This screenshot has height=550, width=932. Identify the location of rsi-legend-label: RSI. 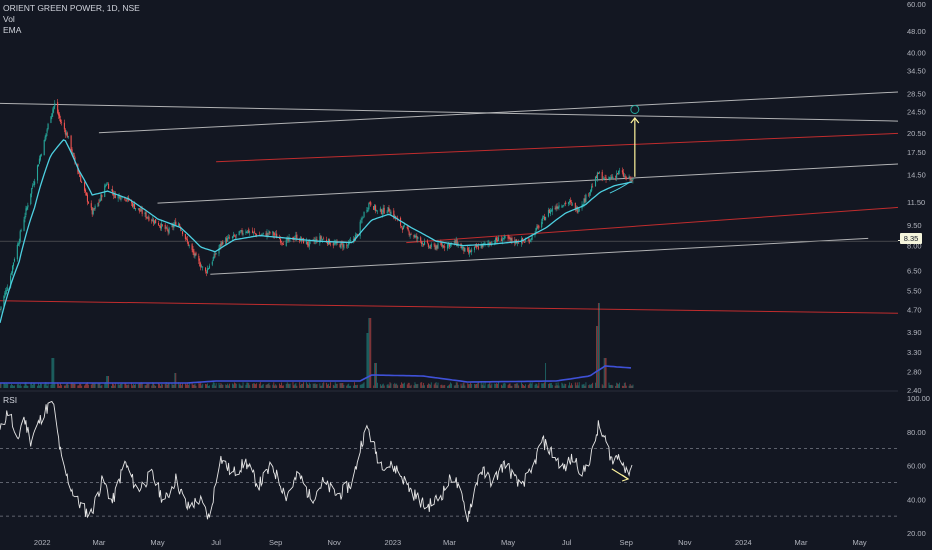
(10, 400).